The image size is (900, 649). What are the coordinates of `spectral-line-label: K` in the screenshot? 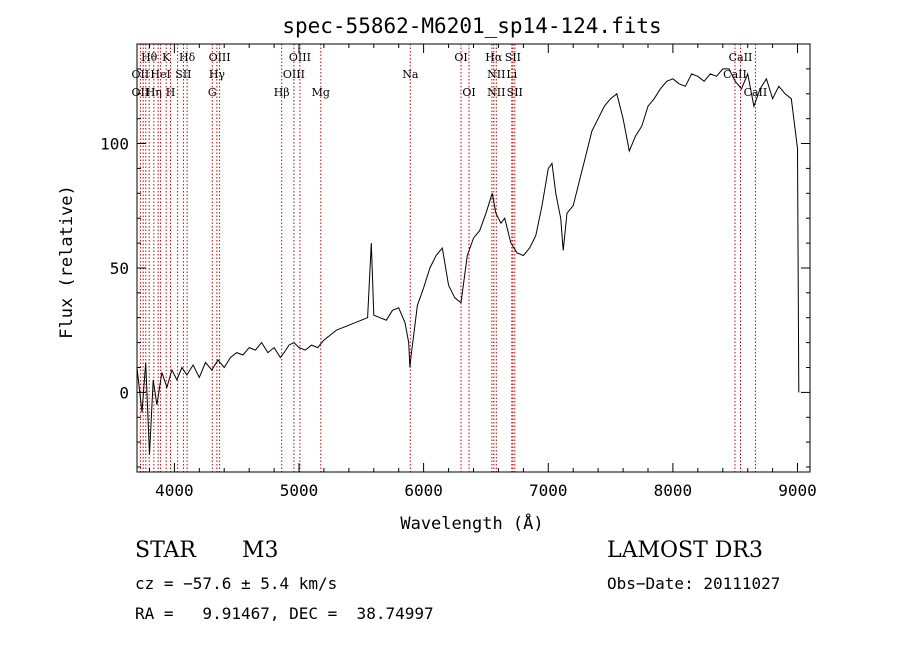 It's located at (166, 57).